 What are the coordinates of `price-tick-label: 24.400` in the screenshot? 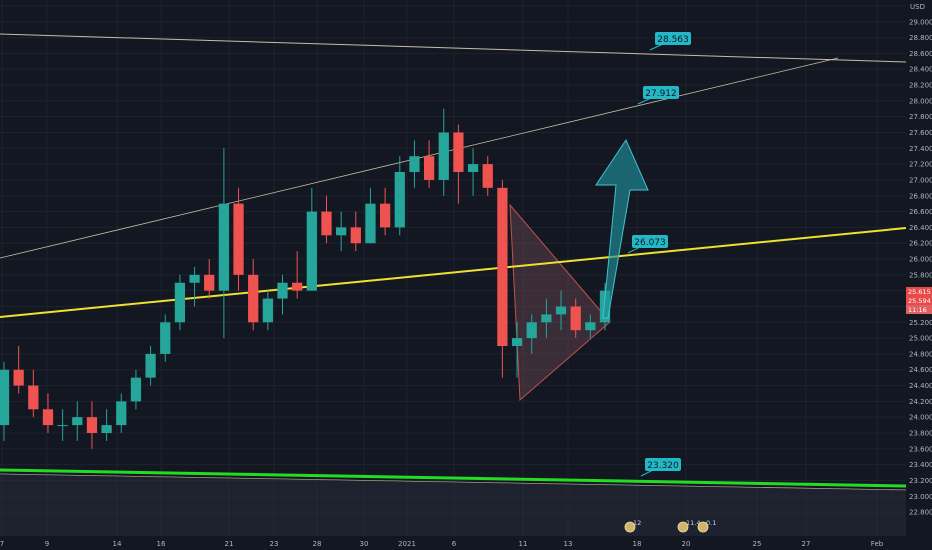 It's located at (920, 386).